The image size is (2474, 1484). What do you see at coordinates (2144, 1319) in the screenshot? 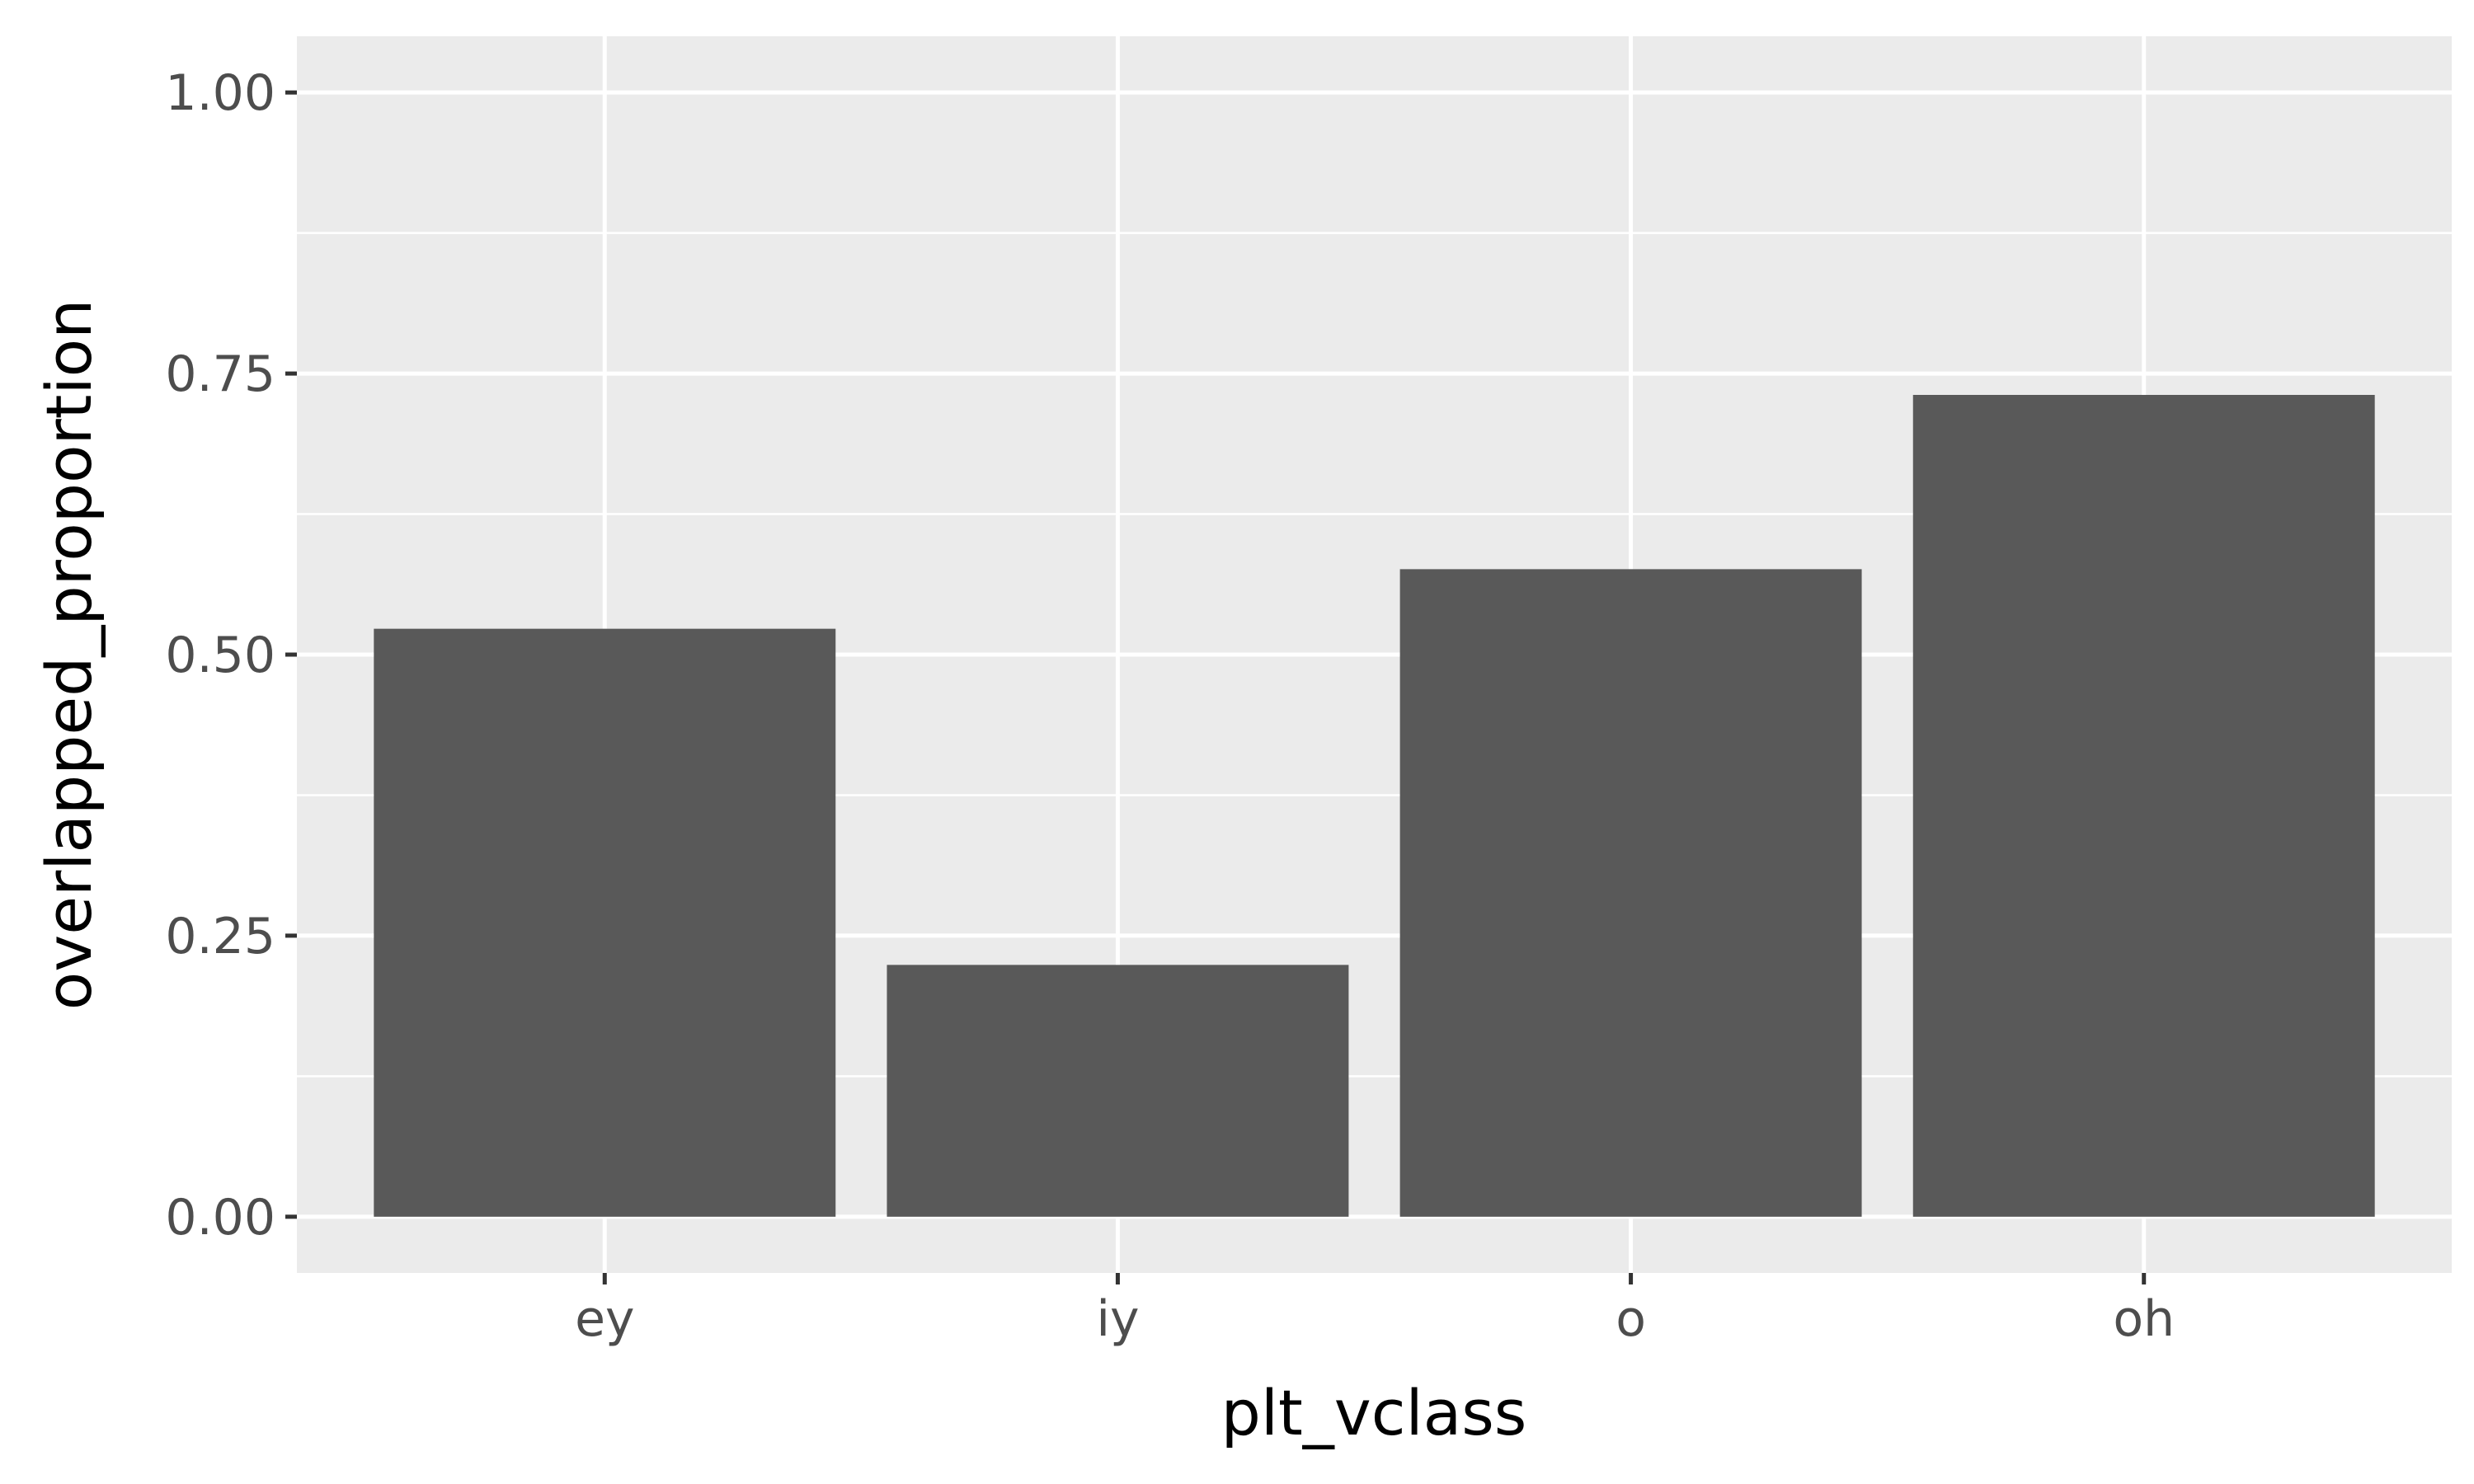
I see `x-tick-label: oh` at bounding box center [2144, 1319].